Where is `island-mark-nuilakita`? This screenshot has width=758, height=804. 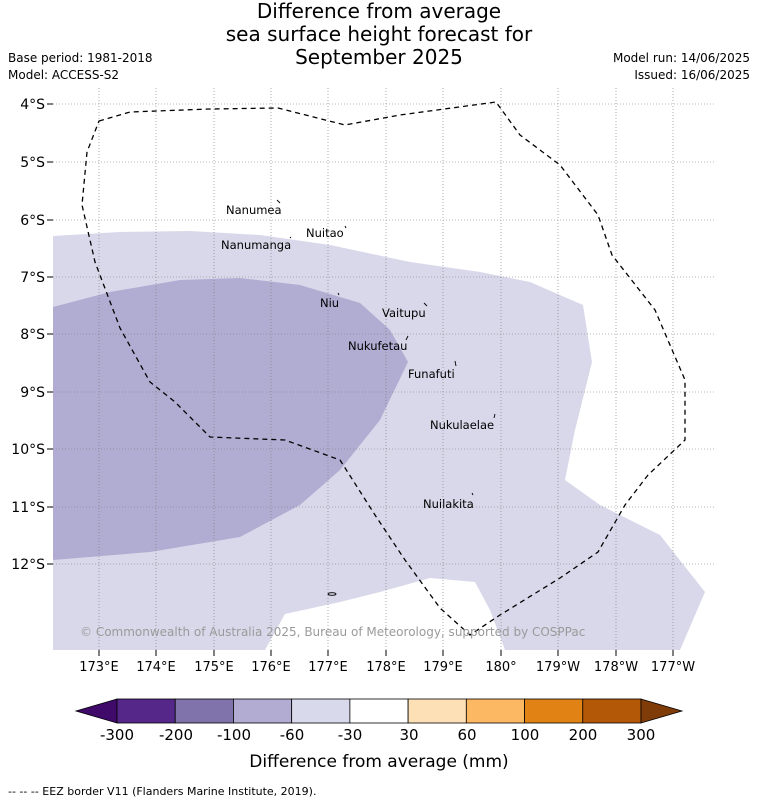
island-mark-nuilakita is located at coordinates (472, 494).